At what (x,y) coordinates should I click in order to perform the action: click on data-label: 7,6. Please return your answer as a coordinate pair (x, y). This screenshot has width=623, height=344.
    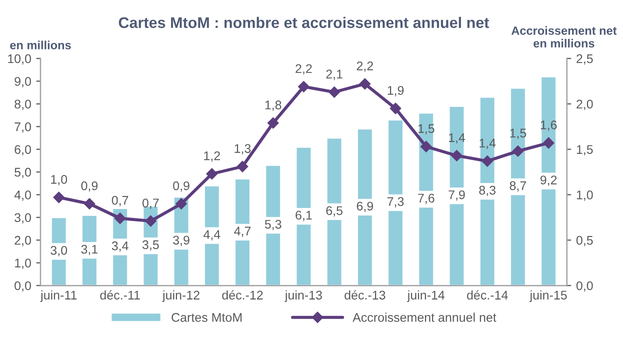
    Looking at the image, I should click on (426, 199).